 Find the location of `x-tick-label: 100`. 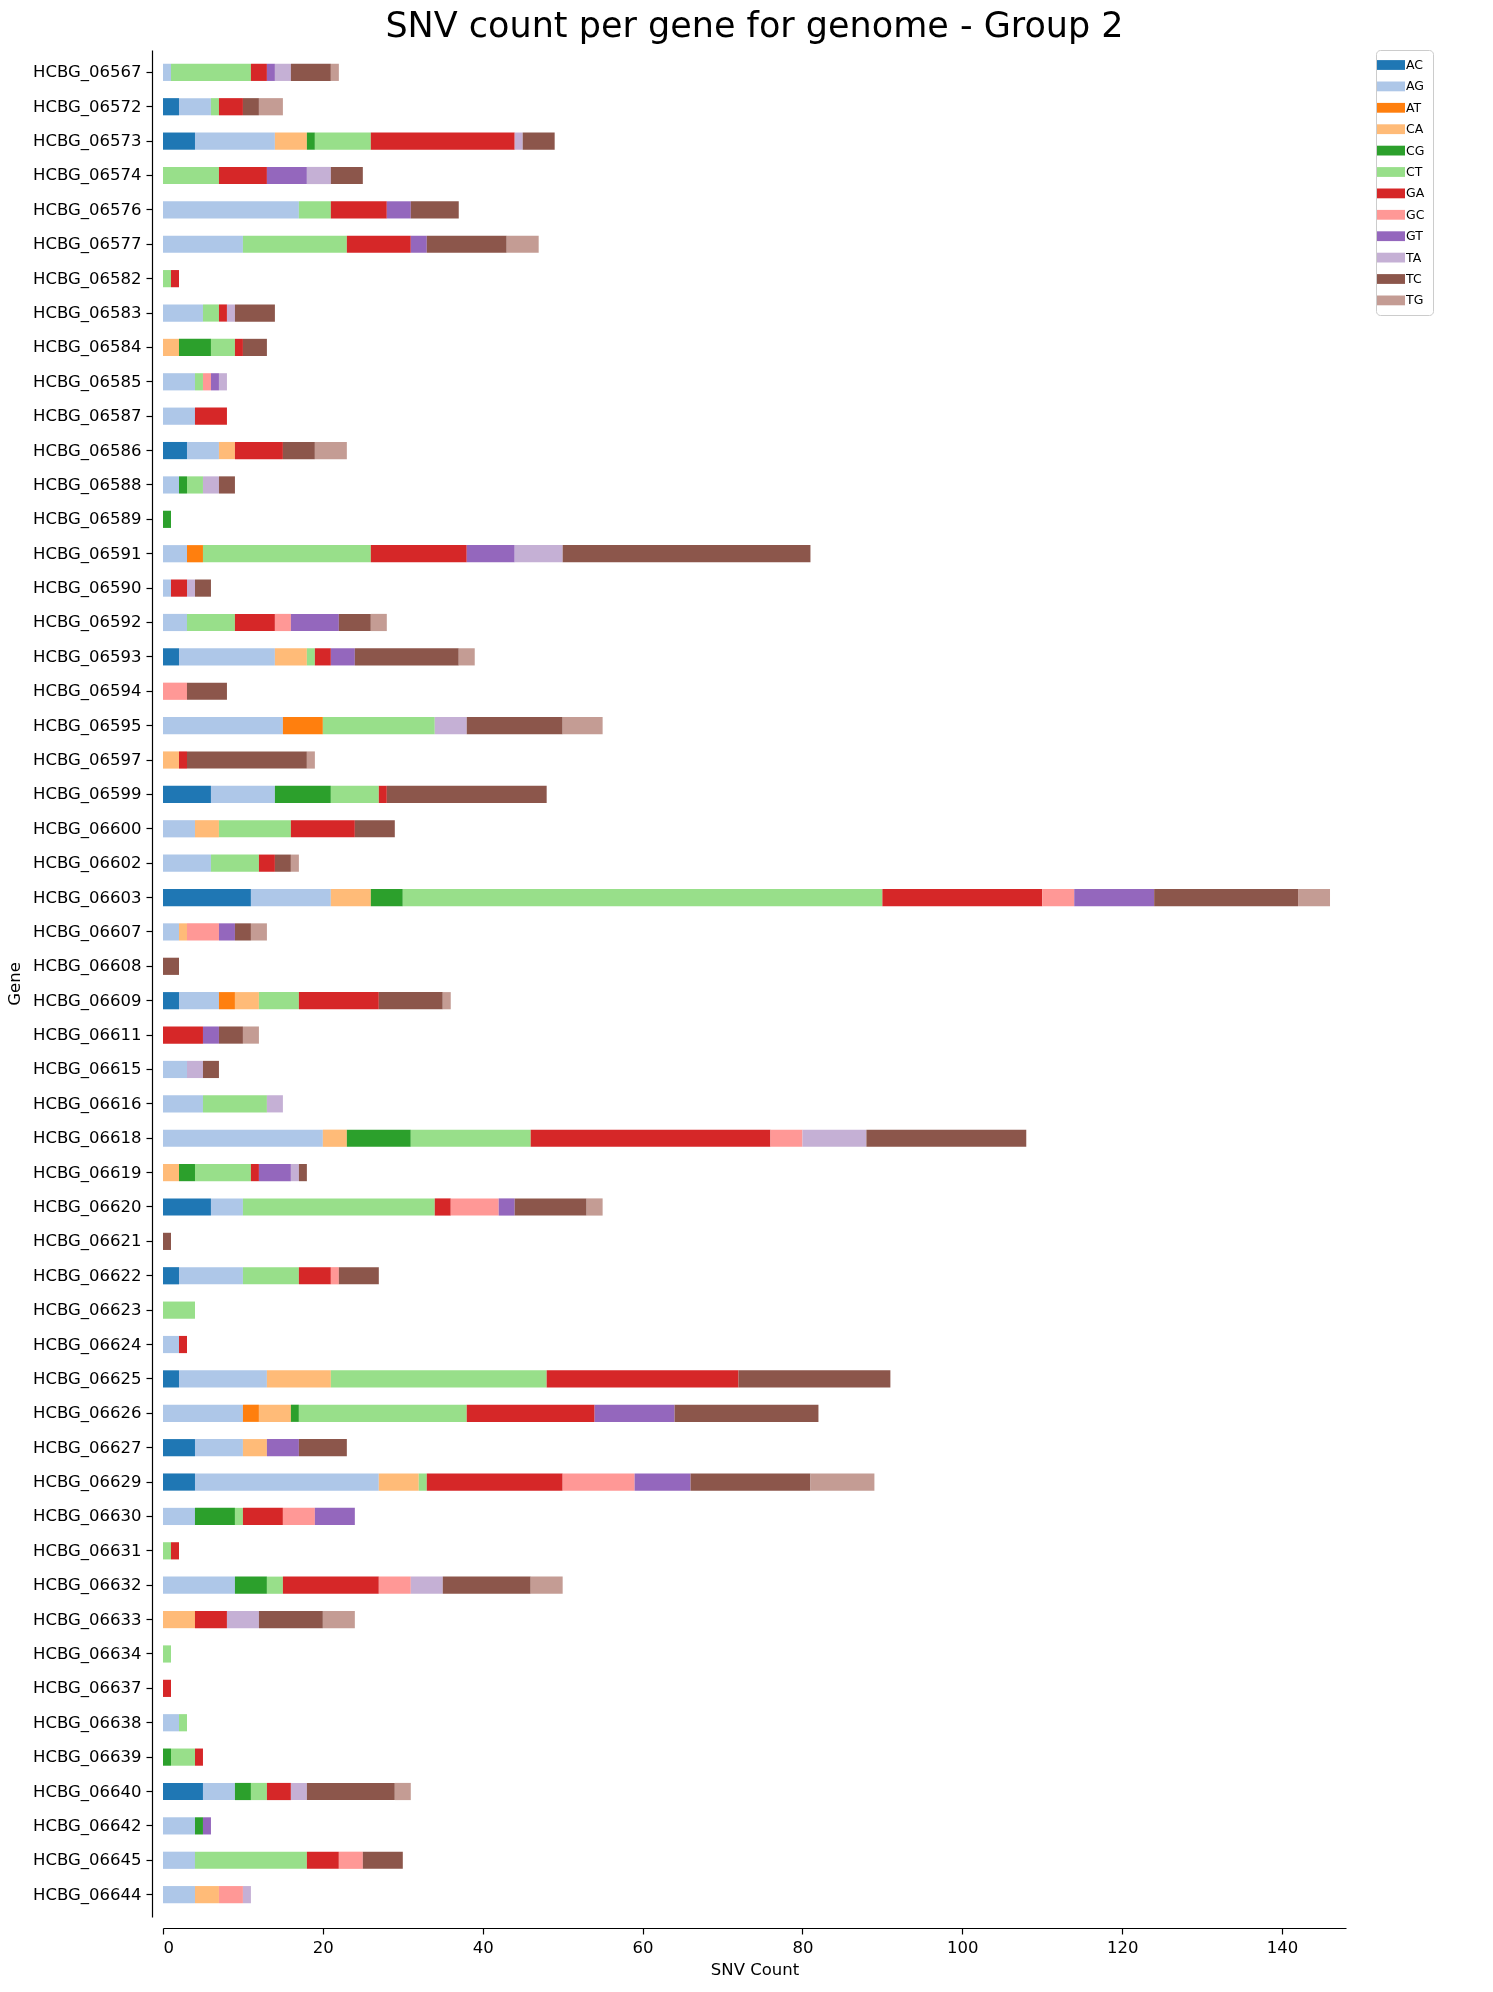

x-tick-label: 100 is located at coordinates (963, 1947).